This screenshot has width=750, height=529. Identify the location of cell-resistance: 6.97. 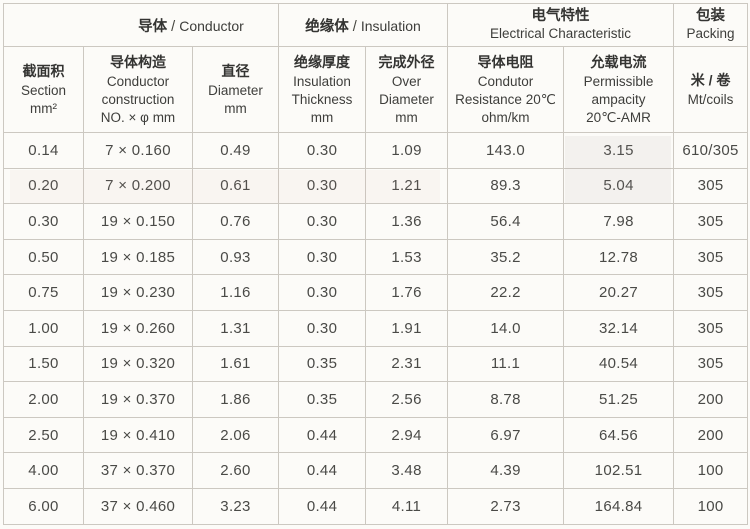
(506, 435).